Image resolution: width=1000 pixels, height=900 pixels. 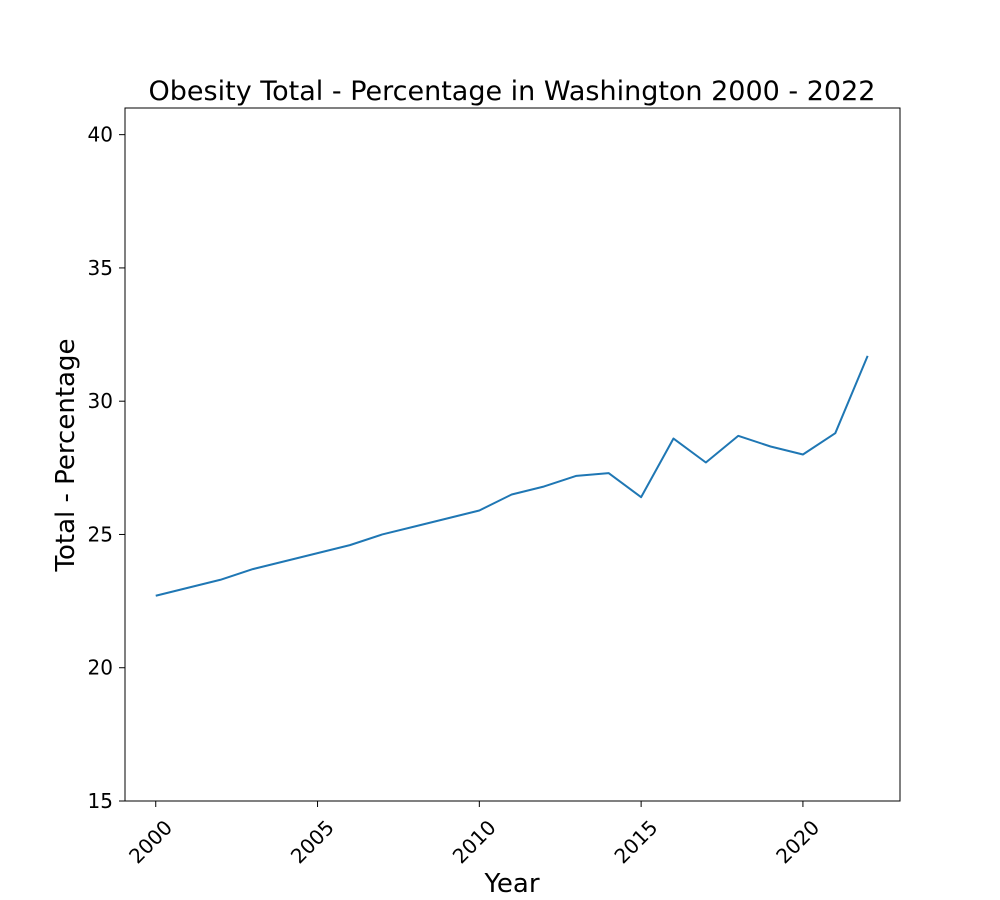 What do you see at coordinates (100, 401) in the screenshot?
I see `y-tick-label: 30` at bounding box center [100, 401].